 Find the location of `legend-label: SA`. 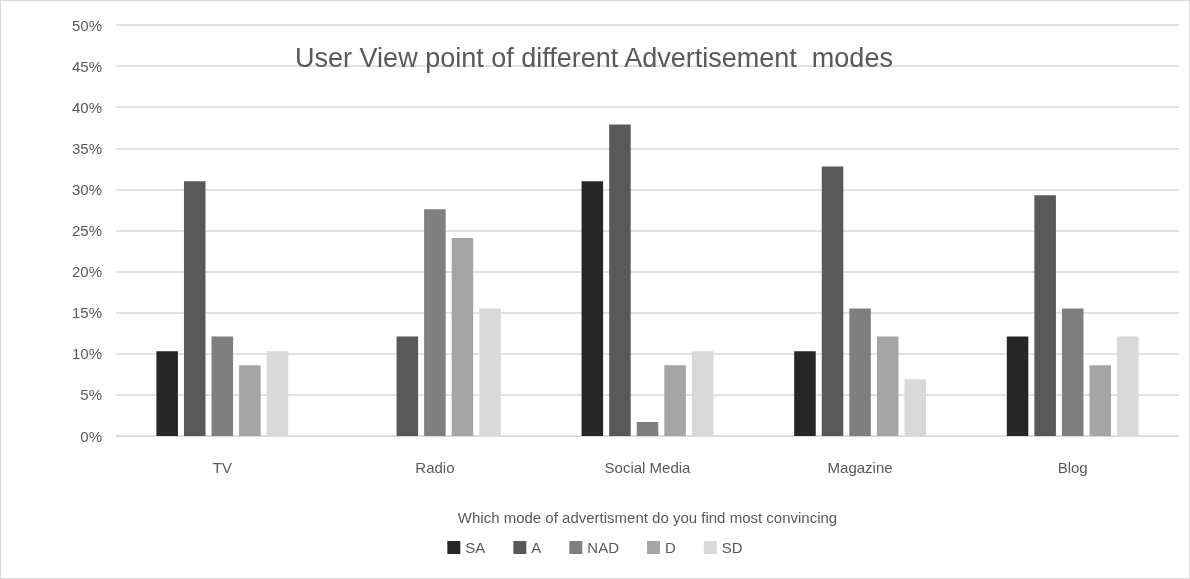

legend-label: SA is located at coordinates (475, 547).